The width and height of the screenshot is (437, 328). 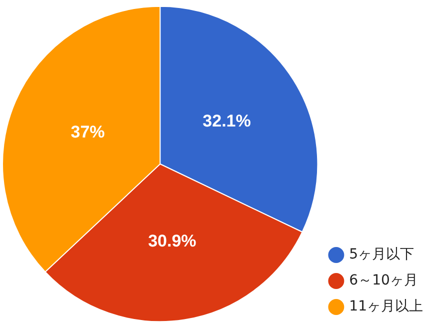 I want to click on legend-label: 6～10ヶ月, so click(x=383, y=280).